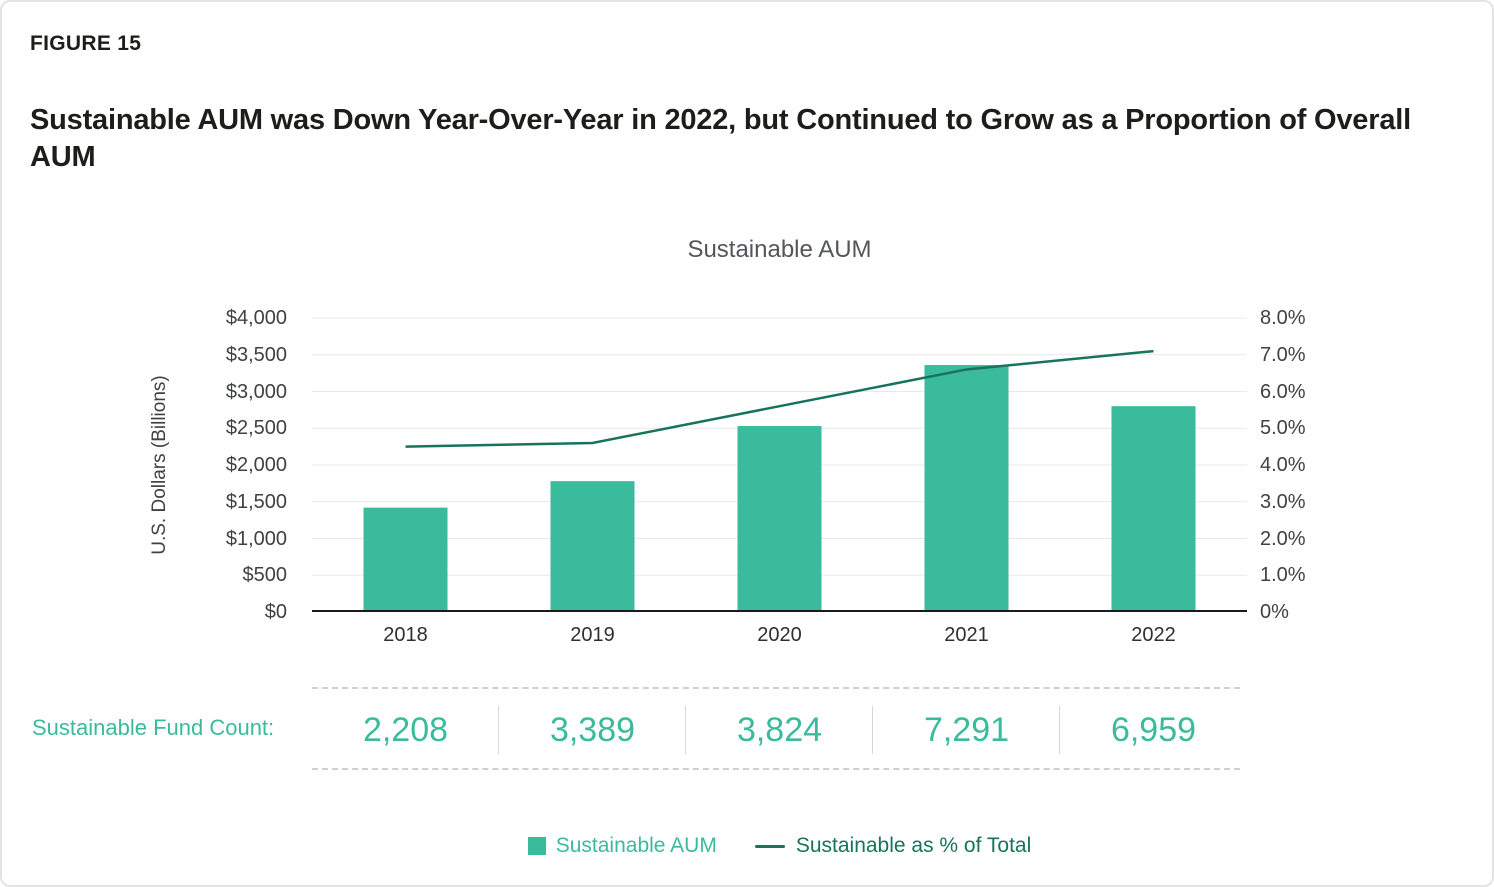 The image size is (1494, 887). I want to click on x-label-2021: 2021, so click(966, 635).